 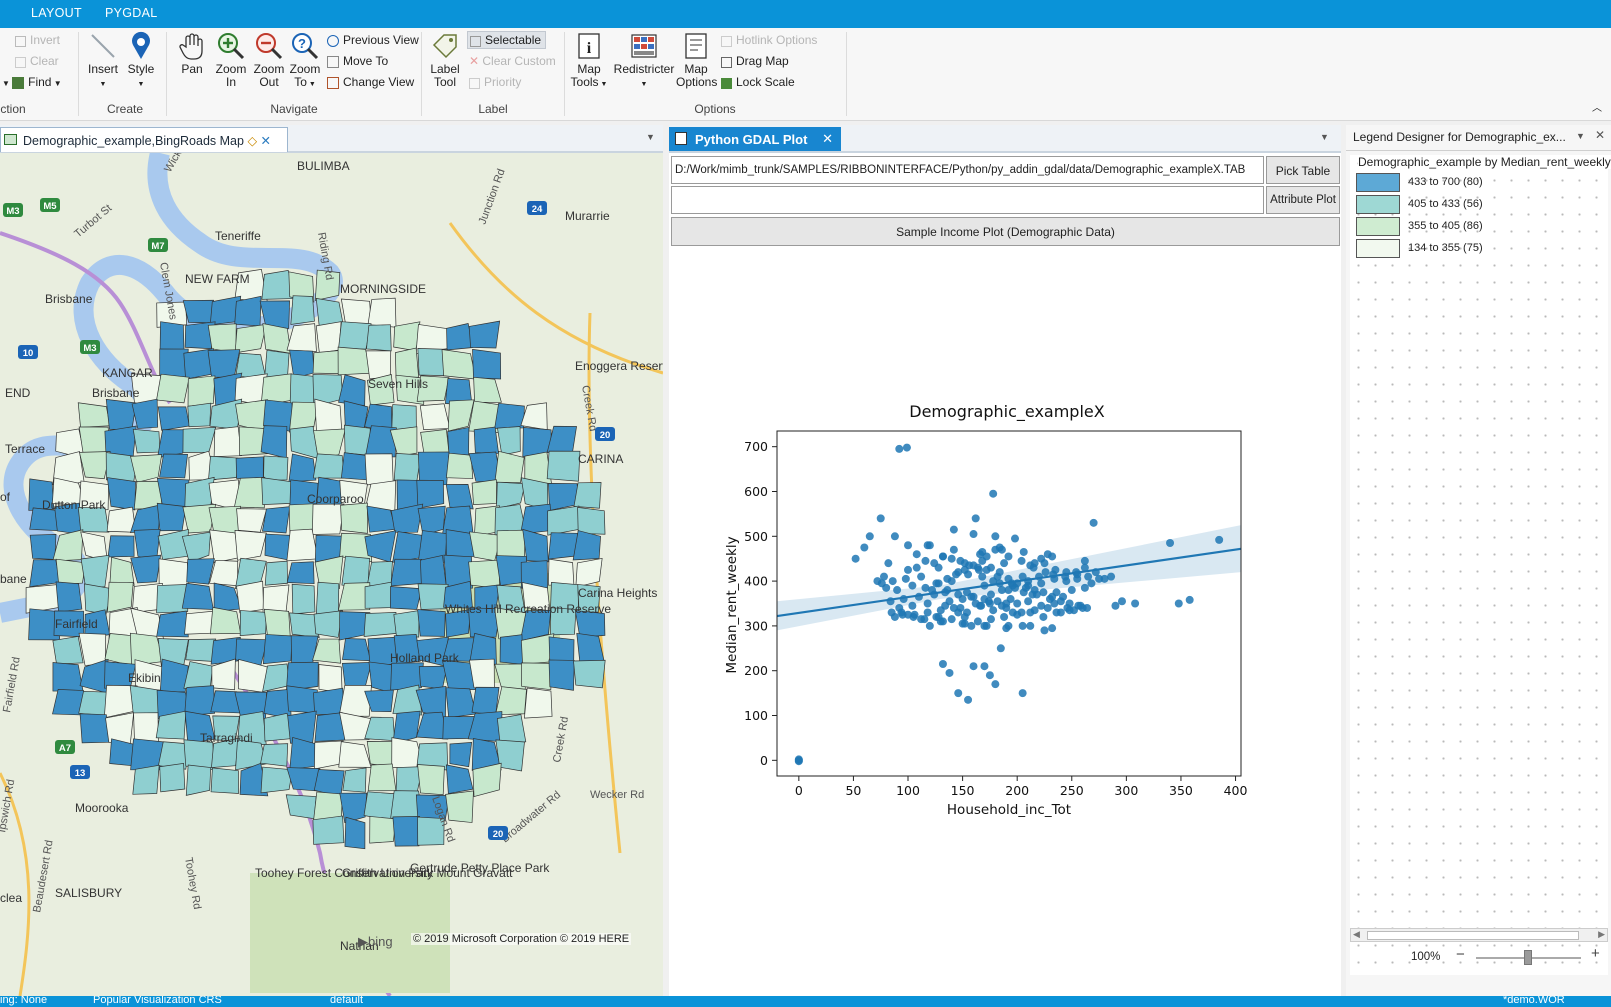 What do you see at coordinates (445, 60) in the screenshot?
I see `label-tool-button: Label Tool` at bounding box center [445, 60].